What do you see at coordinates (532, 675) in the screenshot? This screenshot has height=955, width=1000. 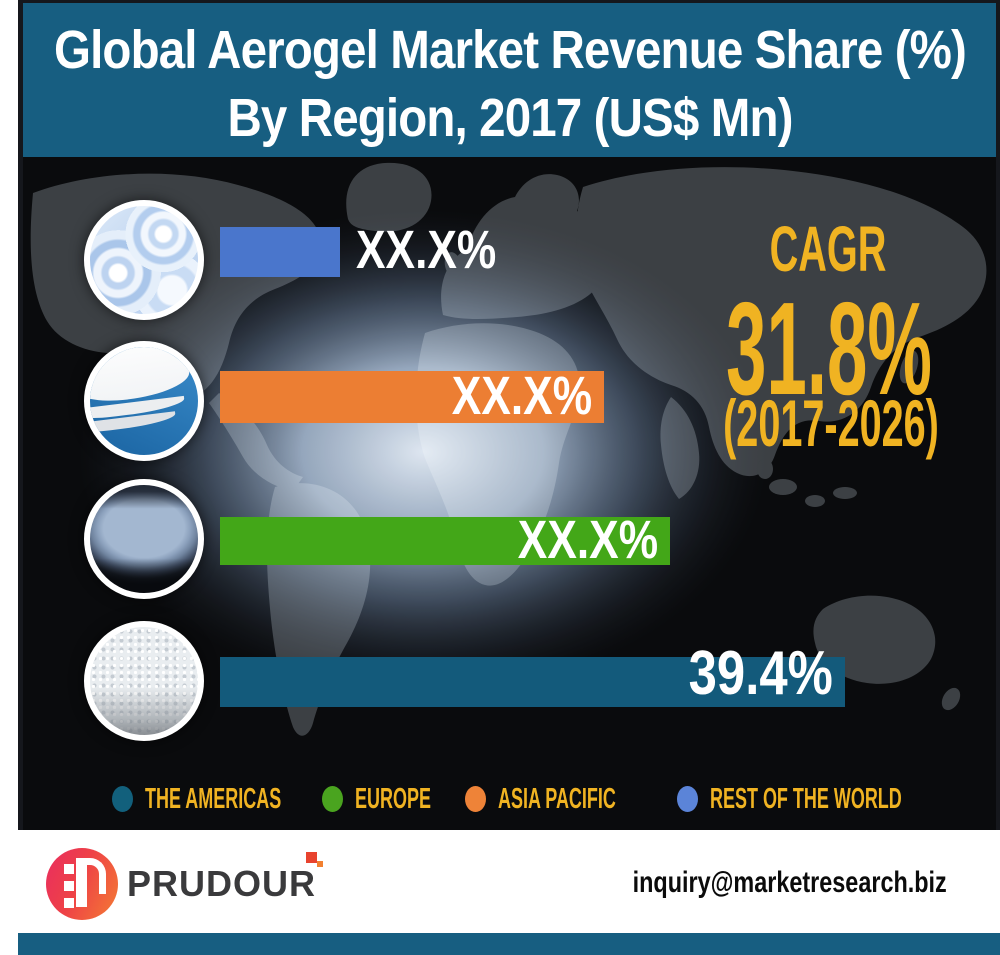 I see `bar-the-americas: 39.4%` at bounding box center [532, 675].